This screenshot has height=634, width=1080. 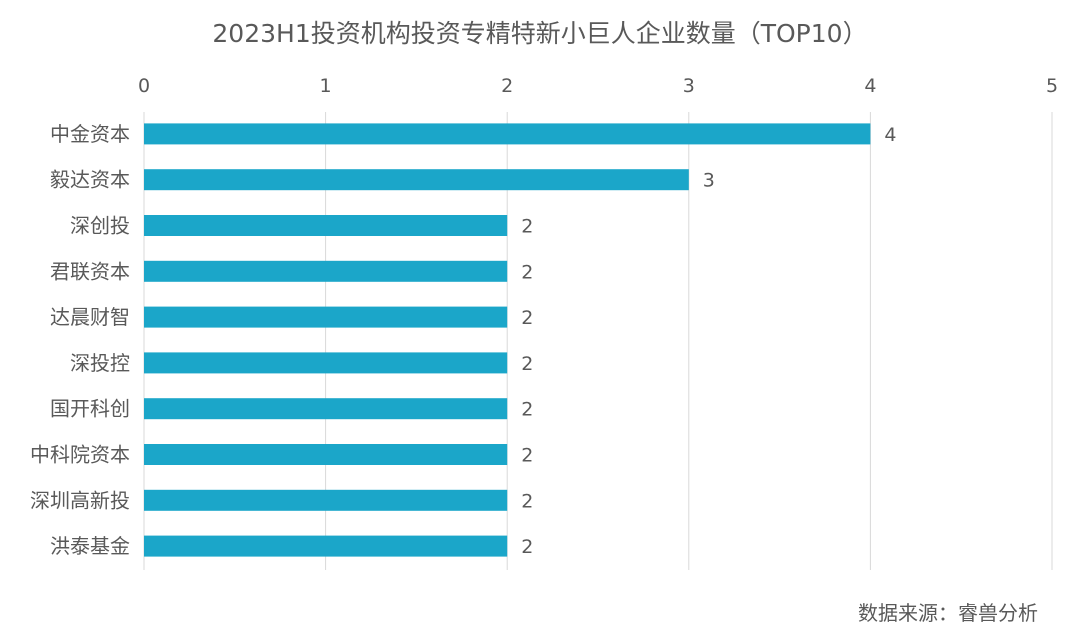 I want to click on category-label: 深圳高新投, so click(x=80, y=500).